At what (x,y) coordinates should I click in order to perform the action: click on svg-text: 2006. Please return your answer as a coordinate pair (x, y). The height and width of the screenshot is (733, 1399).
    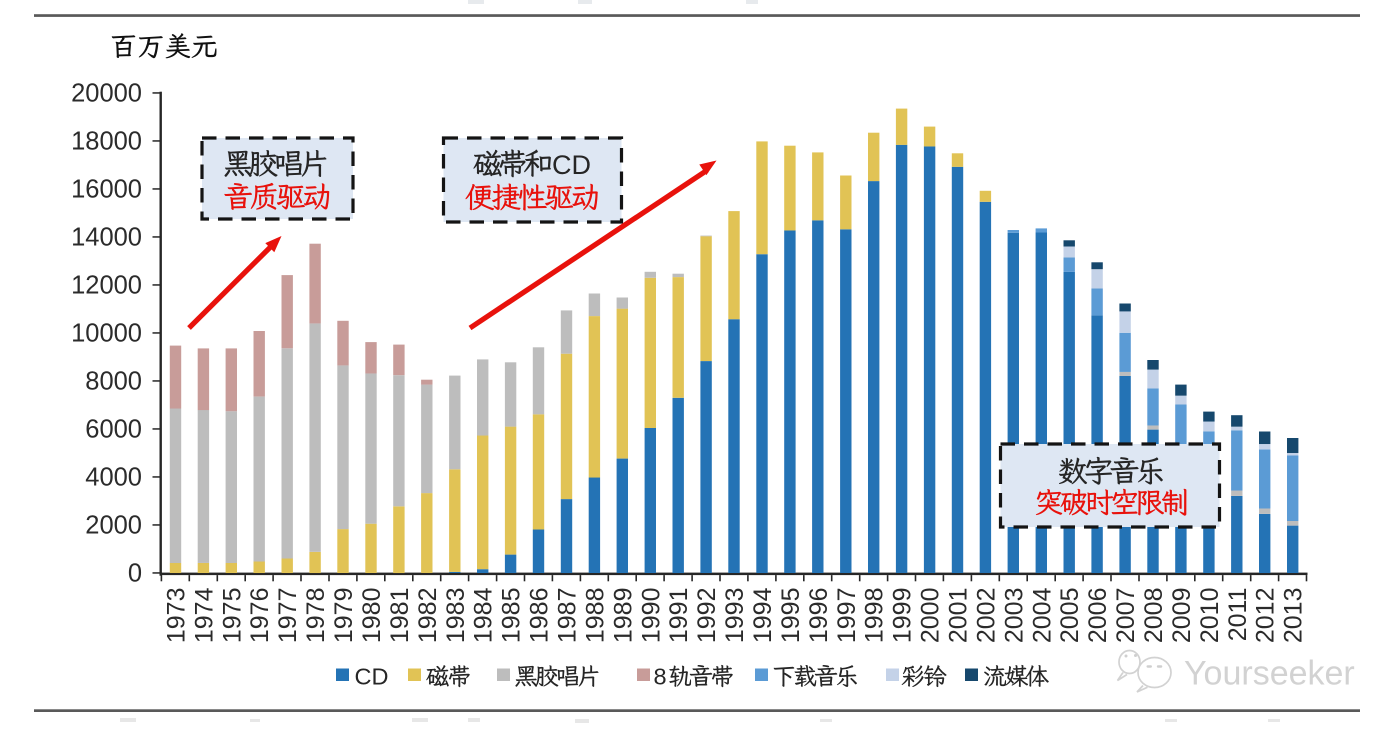
    Looking at the image, I should click on (1098, 616).